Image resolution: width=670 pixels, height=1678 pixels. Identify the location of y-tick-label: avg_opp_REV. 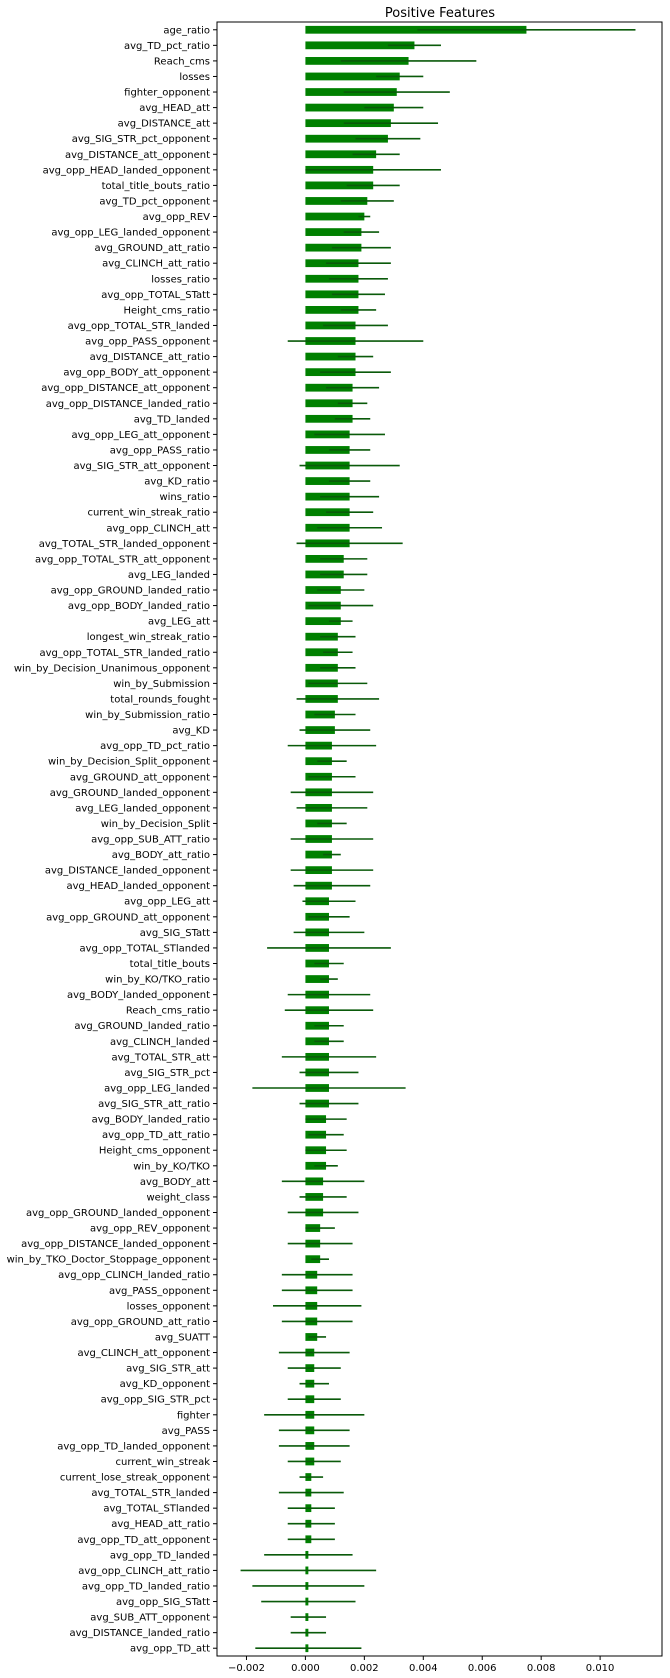
(176, 217).